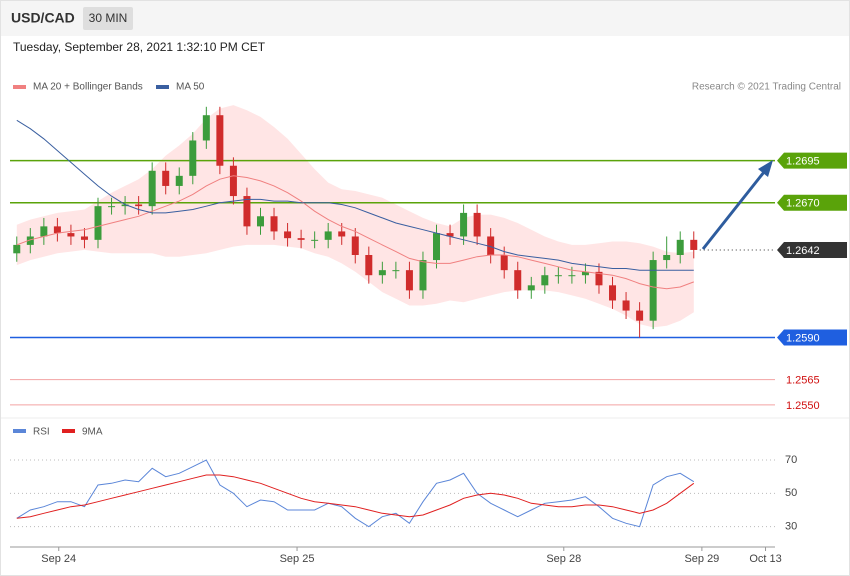 This screenshot has height=576, width=850. I want to click on y-tick-label: 30, so click(791, 527).